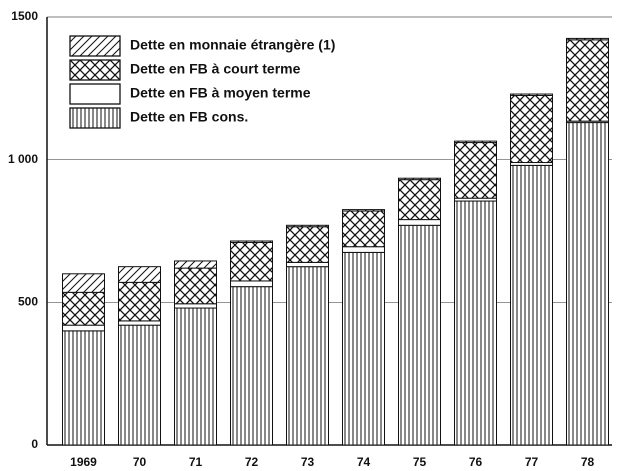  What do you see at coordinates (140, 462) in the screenshot?
I see `x-tick-label: 70` at bounding box center [140, 462].